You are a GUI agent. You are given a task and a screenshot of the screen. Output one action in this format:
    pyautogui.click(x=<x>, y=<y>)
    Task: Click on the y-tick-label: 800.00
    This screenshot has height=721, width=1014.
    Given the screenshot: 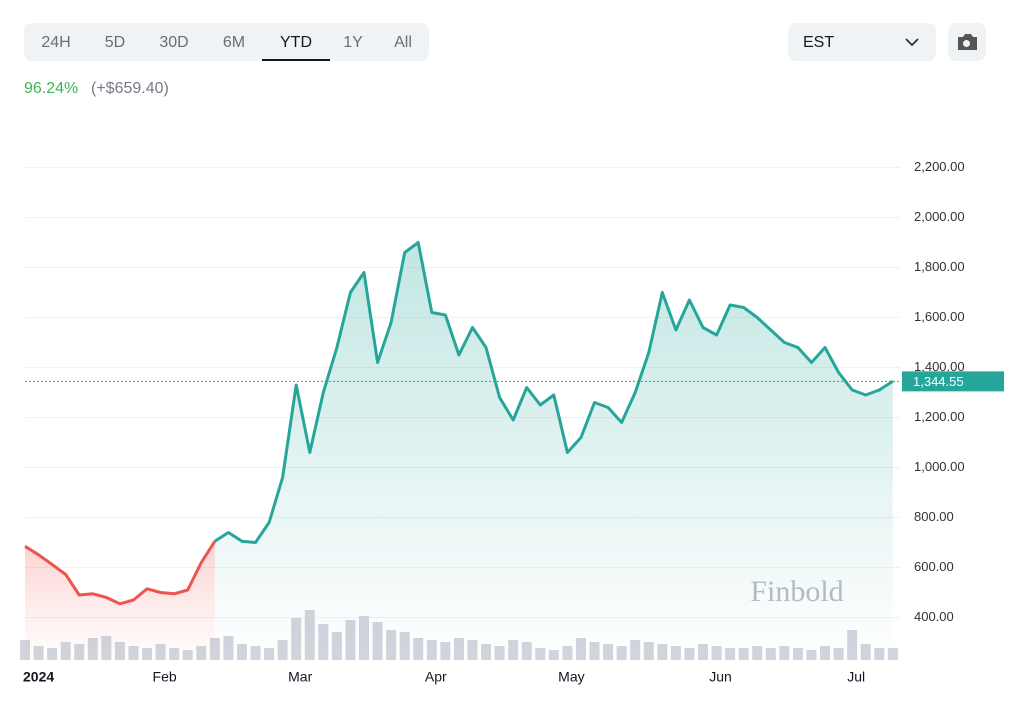 What is the action you would take?
    pyautogui.click(x=934, y=516)
    